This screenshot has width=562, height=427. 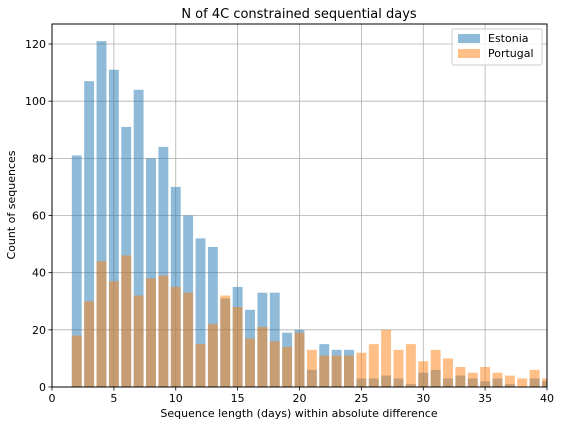 What do you see at coordinates (42, 387) in the screenshot?
I see `y-tick-label: 0` at bounding box center [42, 387].